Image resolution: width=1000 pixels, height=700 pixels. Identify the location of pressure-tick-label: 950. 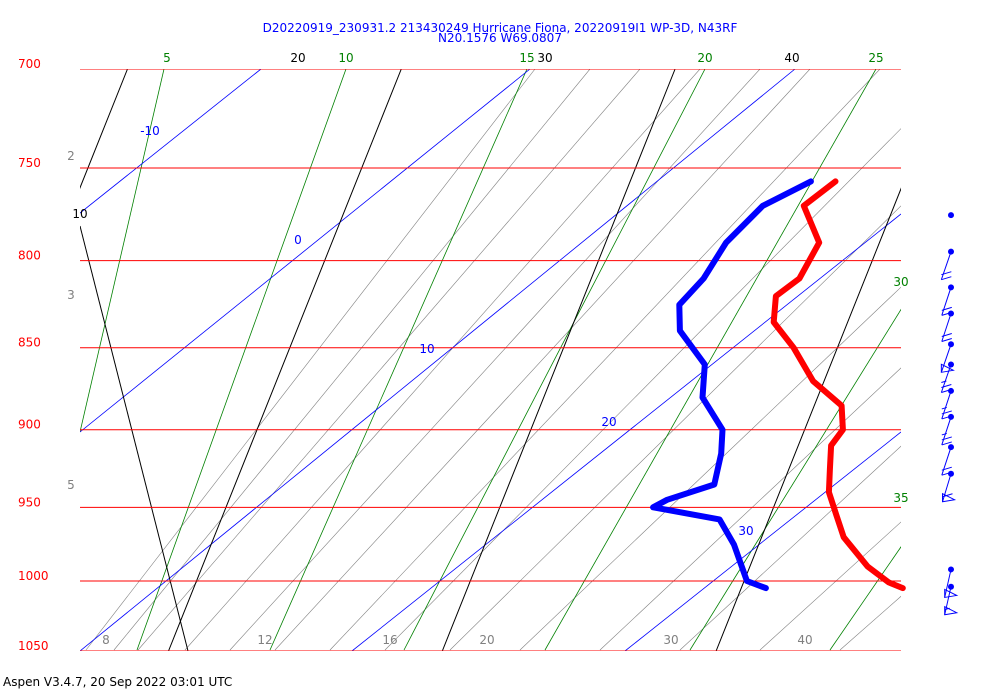
(29, 502).